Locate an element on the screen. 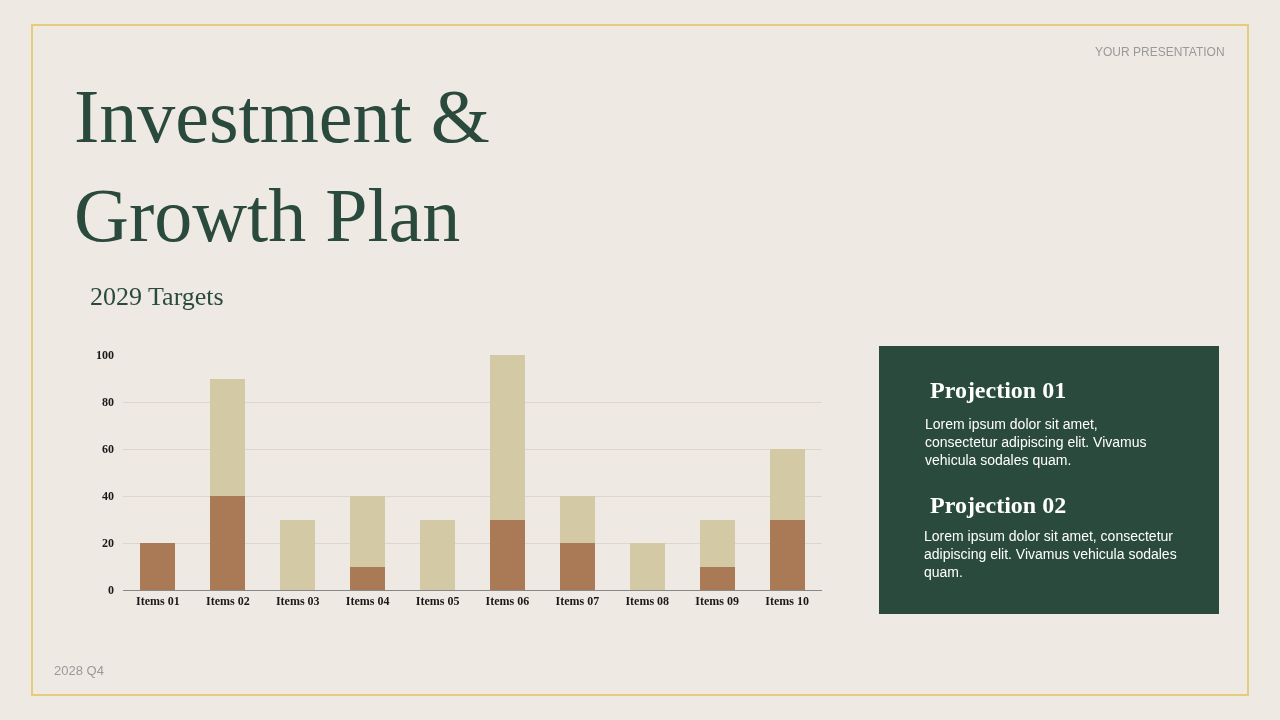 The width and height of the screenshot is (1280, 720). chart-subtitle: 2029 Targets is located at coordinates (157, 296).